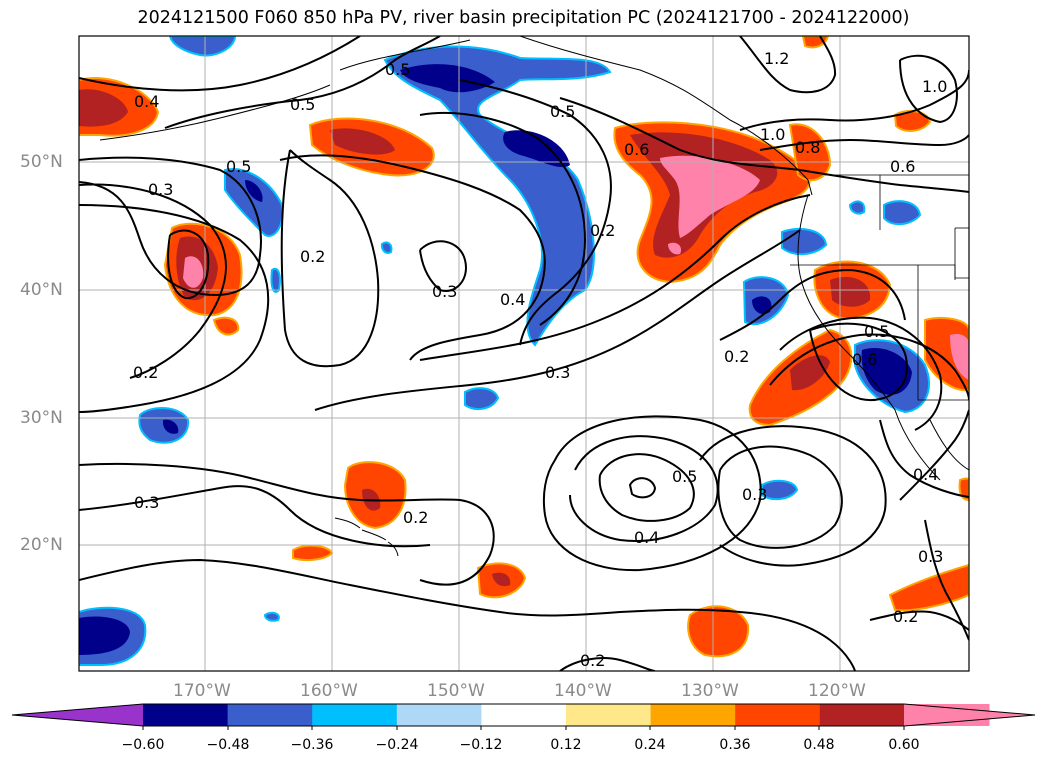 Image resolution: width=1047 pixels, height=765 pixels. Describe the element at coordinates (928, 89) in the screenshot. I see `contour-loop-ne` at that location.